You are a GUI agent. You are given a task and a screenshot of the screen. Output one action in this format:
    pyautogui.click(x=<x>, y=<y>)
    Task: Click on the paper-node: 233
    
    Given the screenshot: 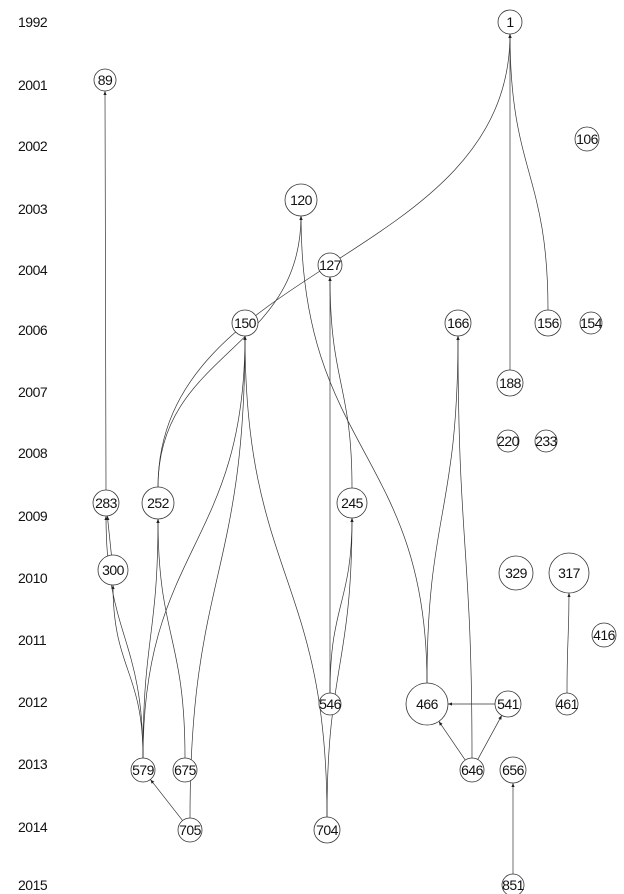 What is the action you would take?
    pyautogui.click(x=546, y=441)
    